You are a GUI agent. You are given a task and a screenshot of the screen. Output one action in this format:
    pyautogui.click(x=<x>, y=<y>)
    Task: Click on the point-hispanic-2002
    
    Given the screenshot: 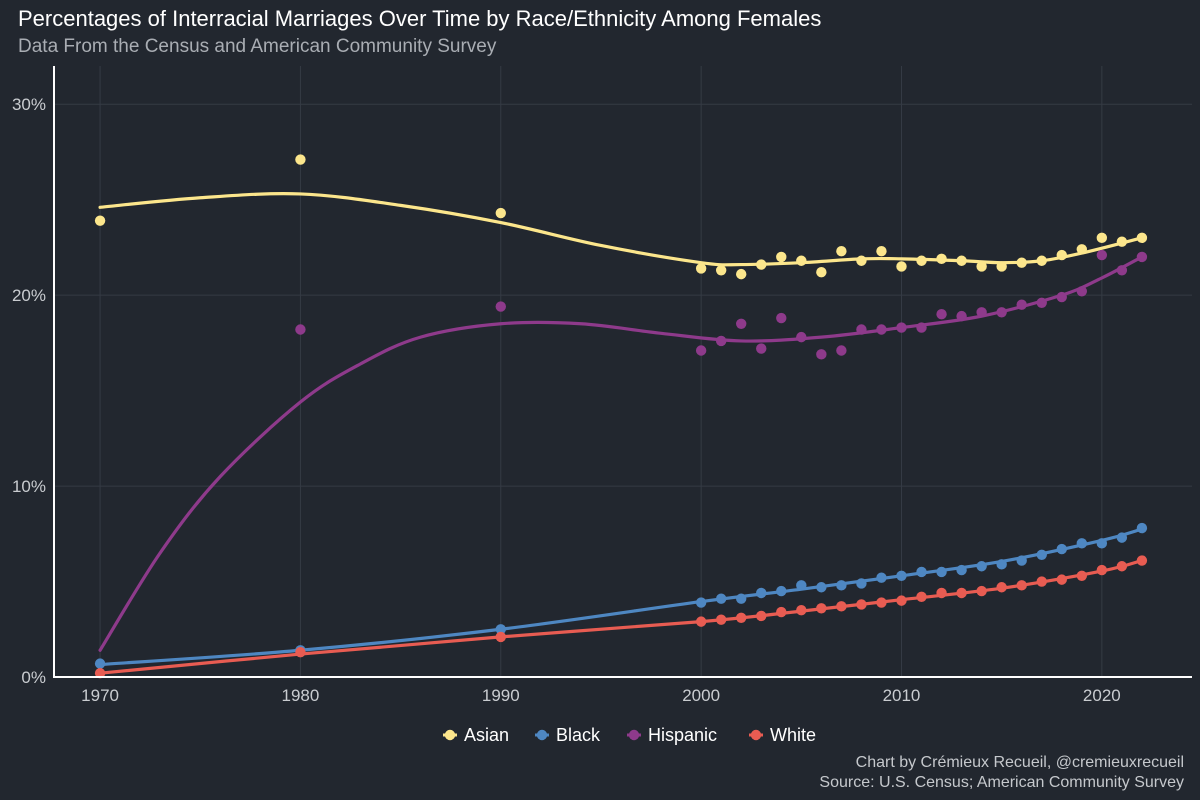 What is the action you would take?
    pyautogui.click(x=741, y=323)
    